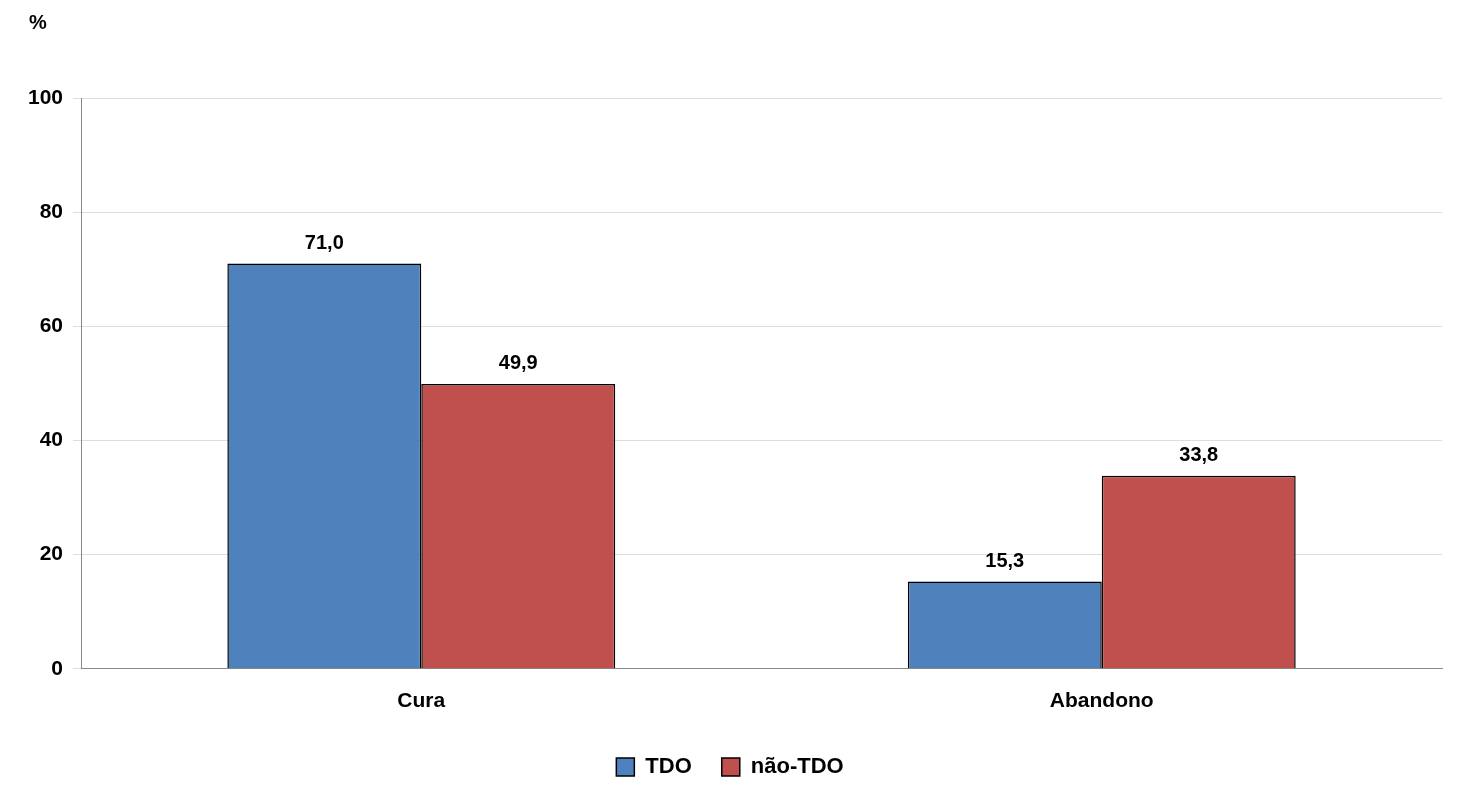  Describe the element at coordinates (57, 667) in the screenshot. I see `y-tick-label: 0` at that location.